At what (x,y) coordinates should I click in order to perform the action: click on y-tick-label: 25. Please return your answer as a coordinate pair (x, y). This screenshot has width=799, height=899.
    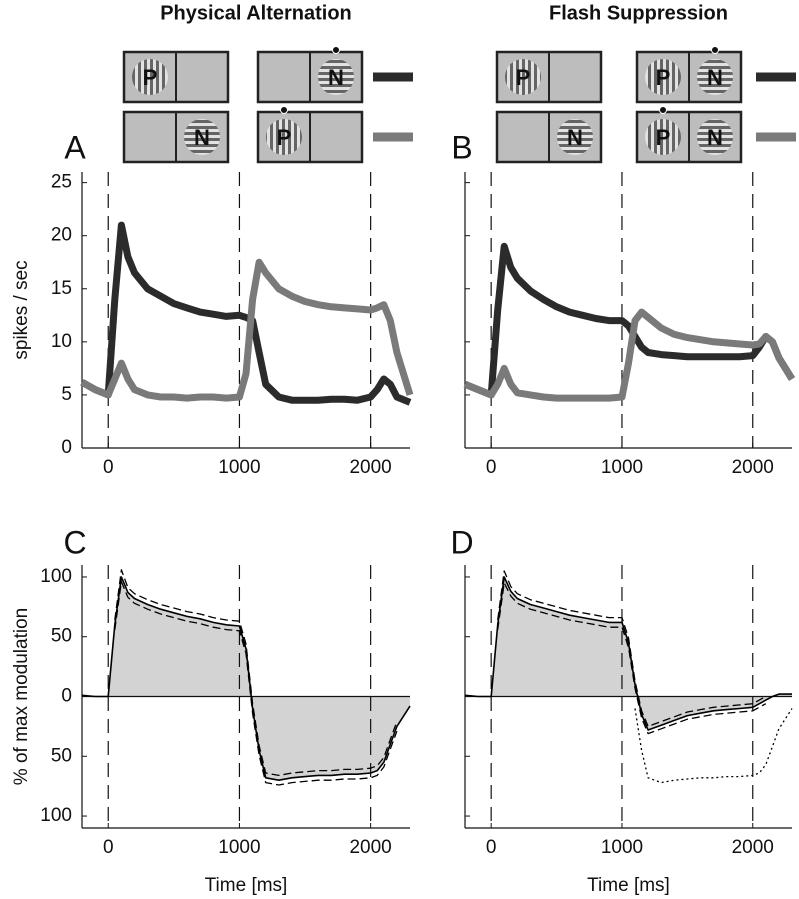
    Looking at the image, I should click on (61, 182).